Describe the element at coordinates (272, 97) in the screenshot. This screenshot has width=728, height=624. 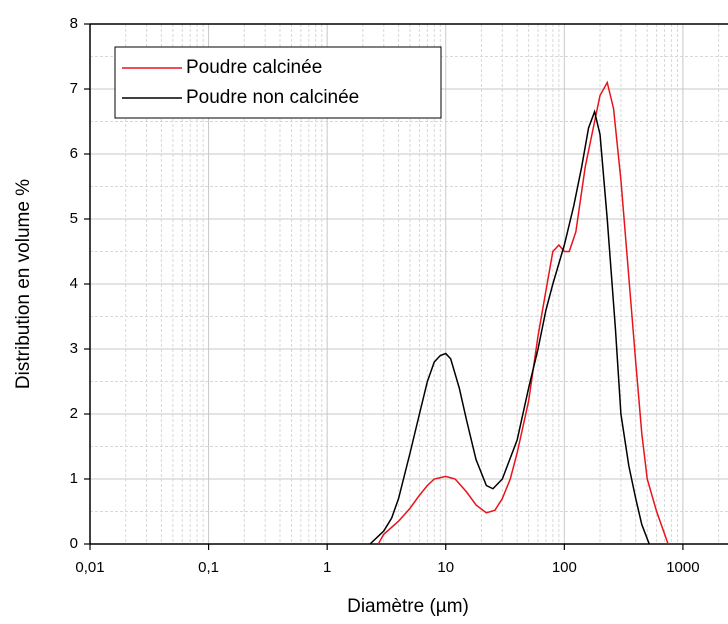
I see `legend-text: Poudre non calcinée` at that location.